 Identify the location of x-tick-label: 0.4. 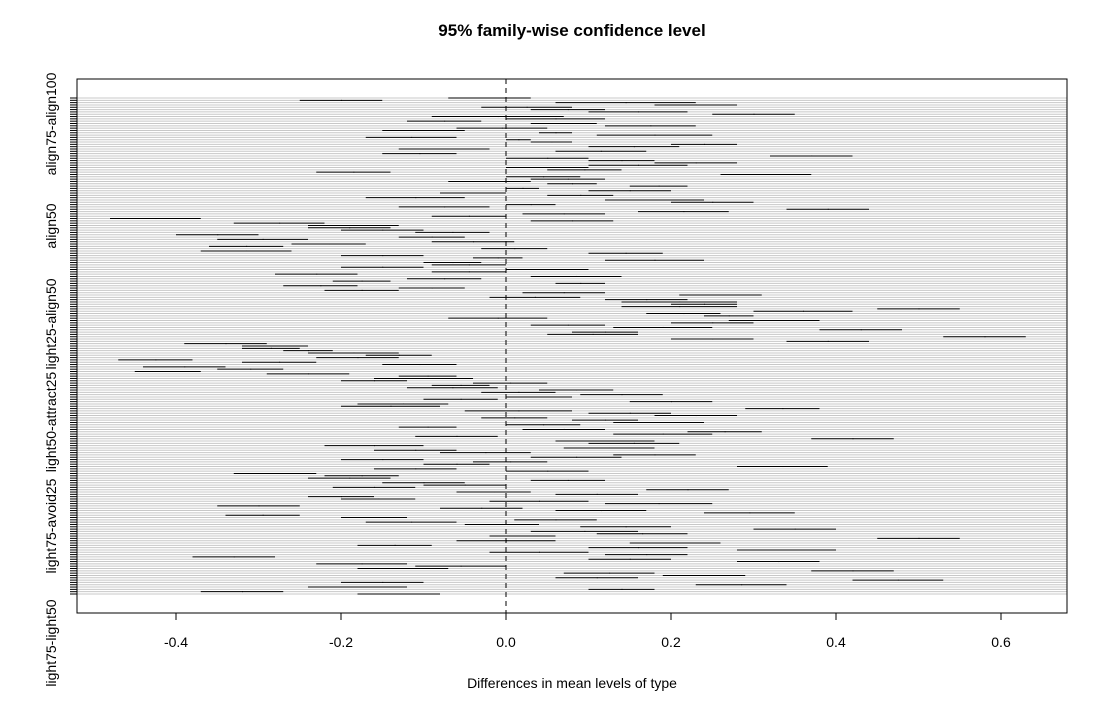
(836, 642).